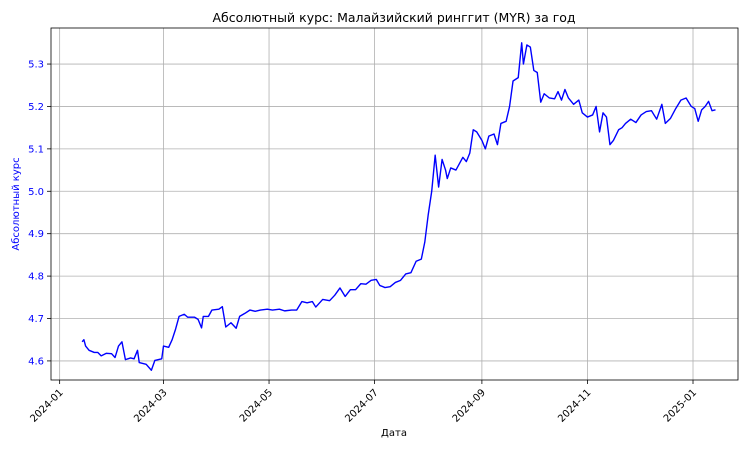 The width and height of the screenshot is (750, 450). I want to click on x-tick-label: 2024-07, so click(361, 405).